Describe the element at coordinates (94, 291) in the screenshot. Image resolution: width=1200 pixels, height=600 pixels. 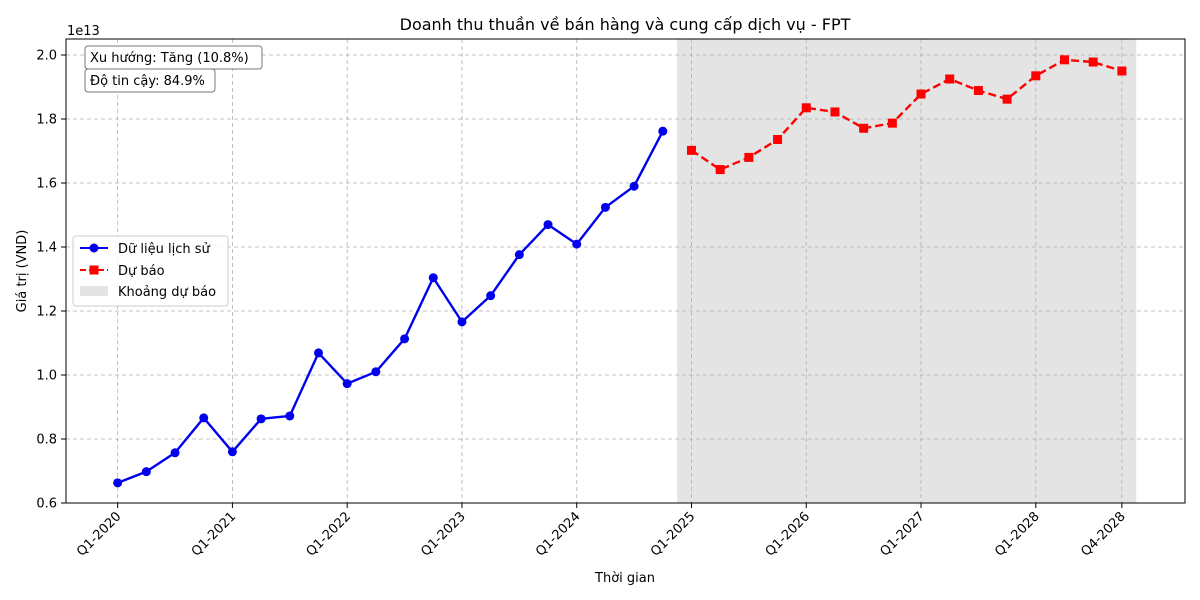
I see `legend-band-swatch` at that location.